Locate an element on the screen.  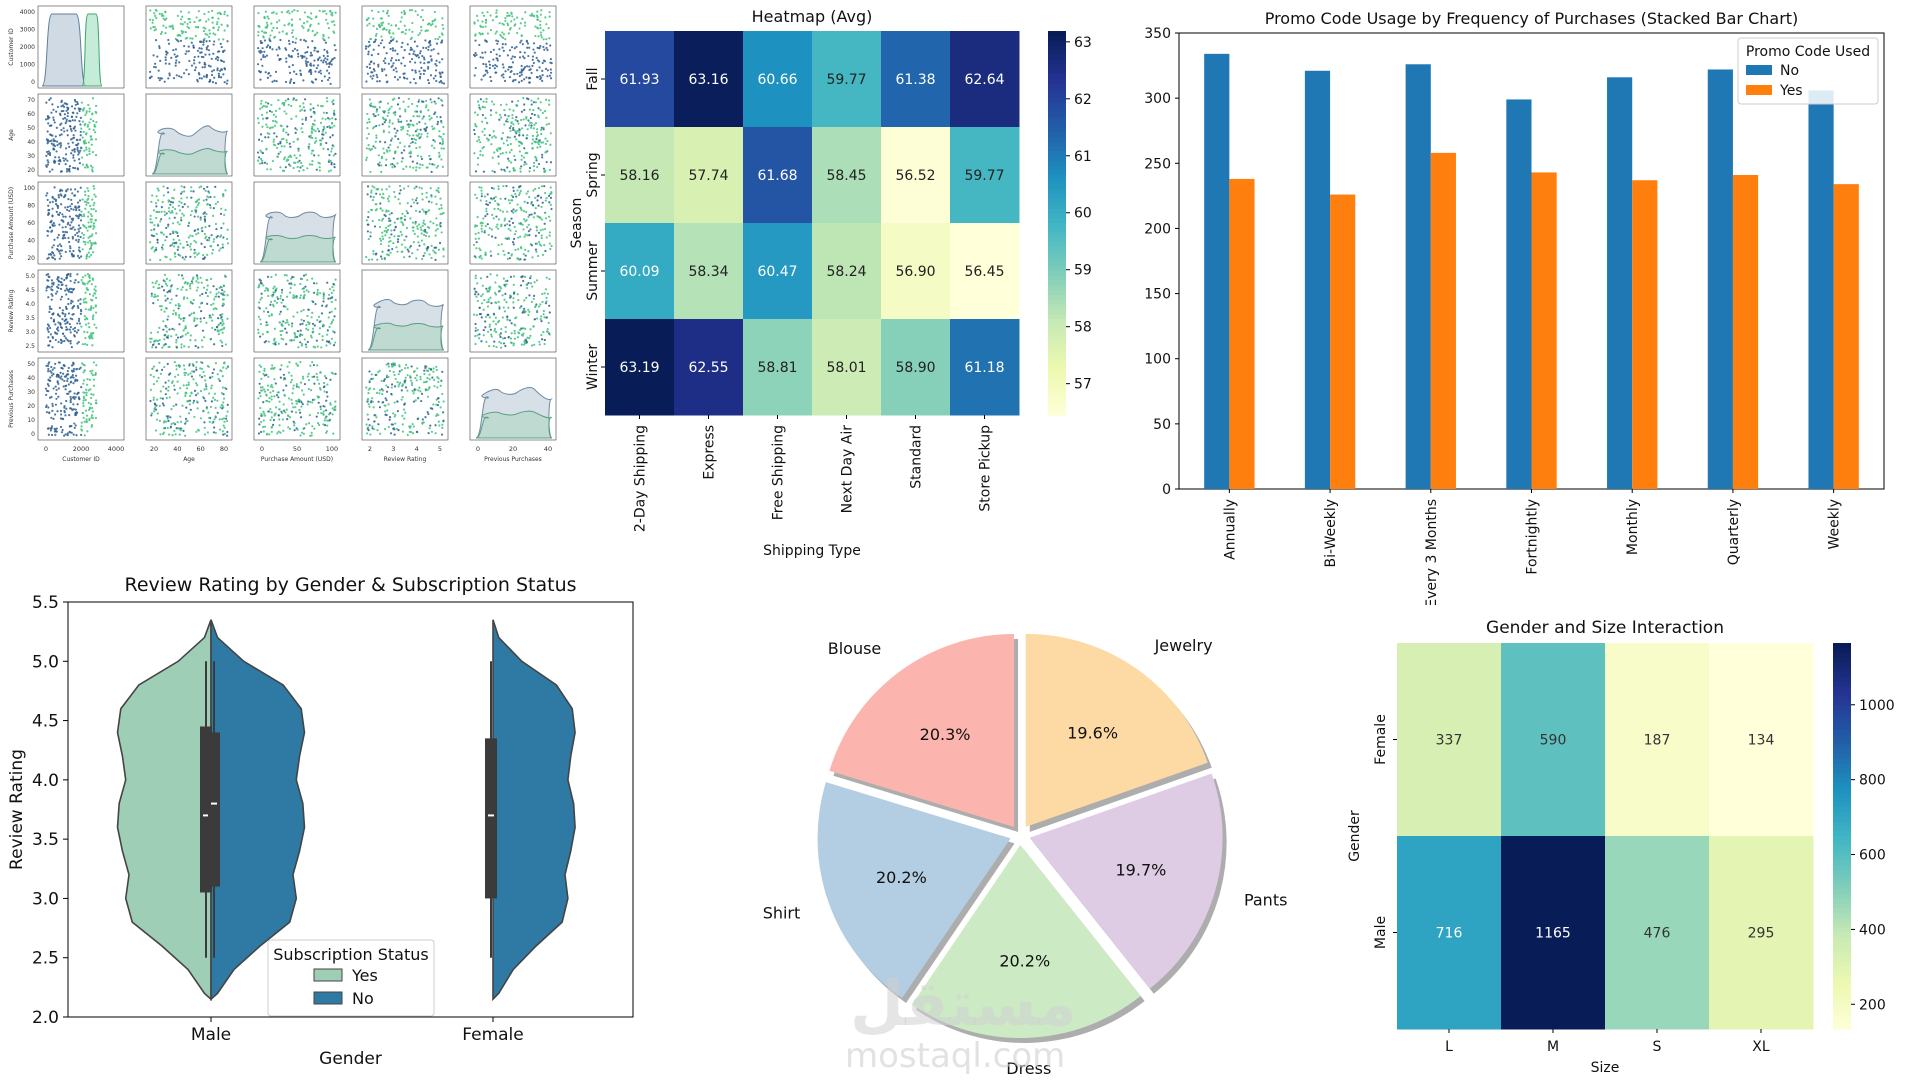
pair-x-tick: 20 is located at coordinates (154, 449).